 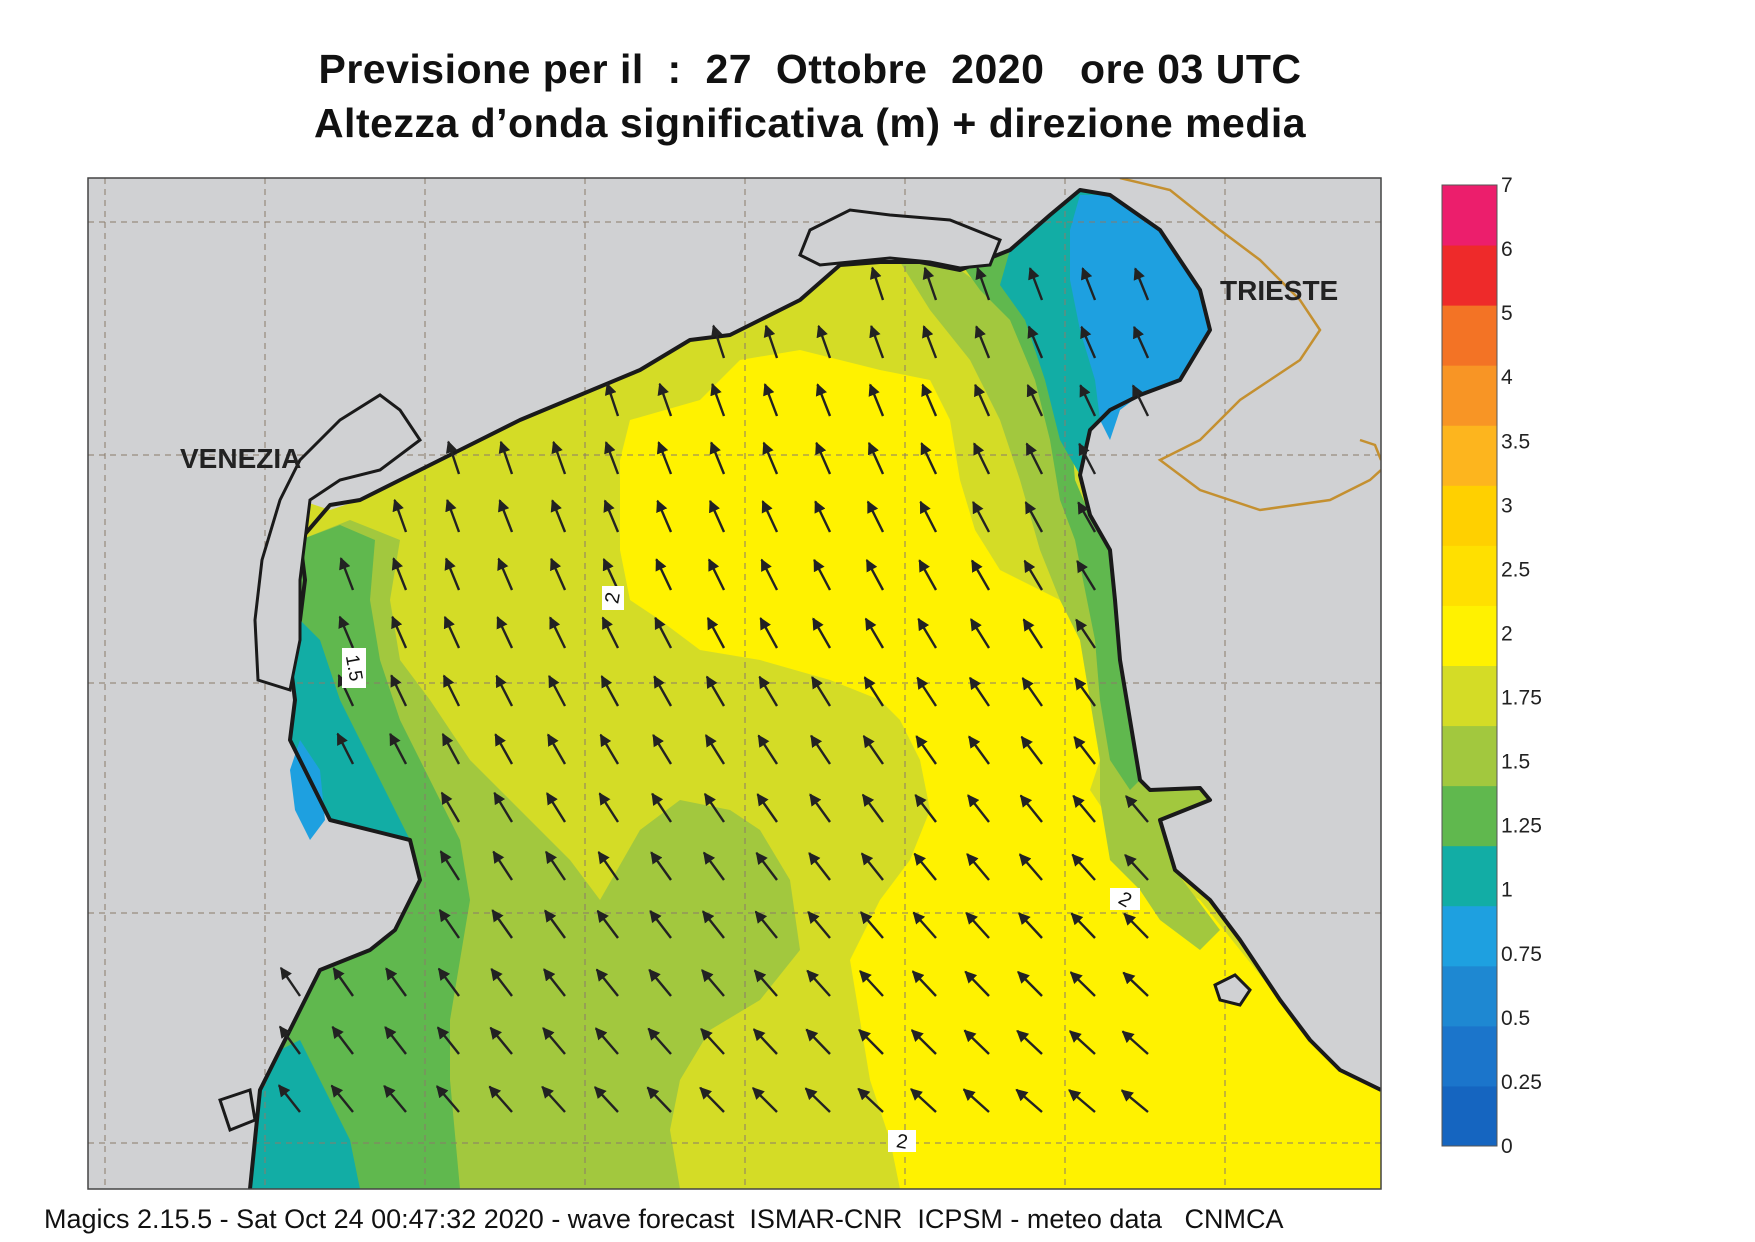 What do you see at coordinates (1232, 990) in the screenshot?
I see `island-east` at bounding box center [1232, 990].